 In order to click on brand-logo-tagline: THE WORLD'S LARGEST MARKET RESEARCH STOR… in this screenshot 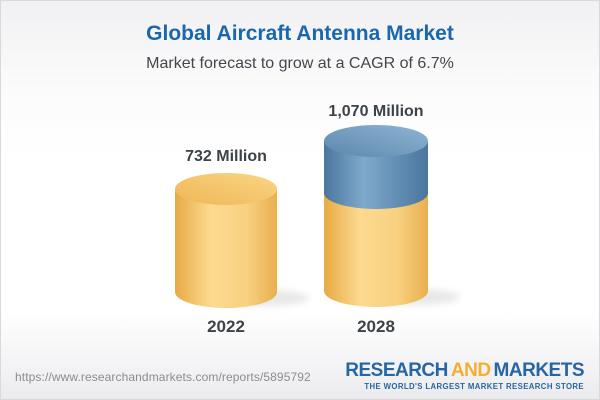, I will do `click(474, 387)`.